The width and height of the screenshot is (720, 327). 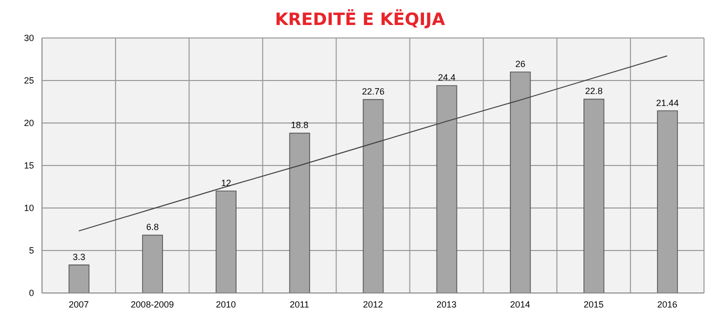 What do you see at coordinates (152, 304) in the screenshot?
I see `x-tick-label: 2008-2009` at bounding box center [152, 304].